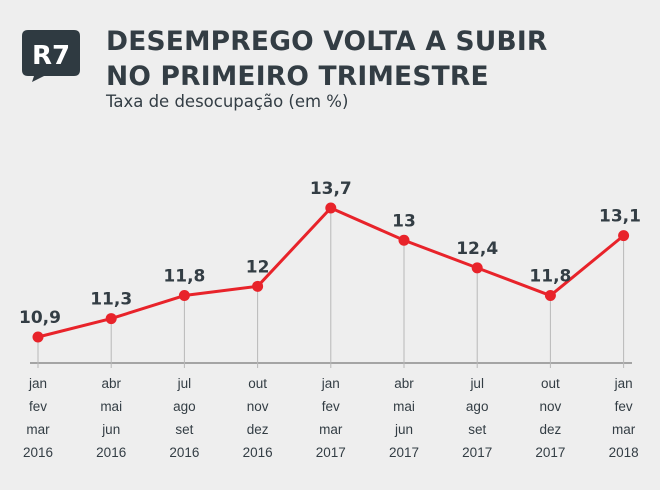  What do you see at coordinates (477, 249) in the screenshot?
I see `data-label: 12,4` at bounding box center [477, 249].